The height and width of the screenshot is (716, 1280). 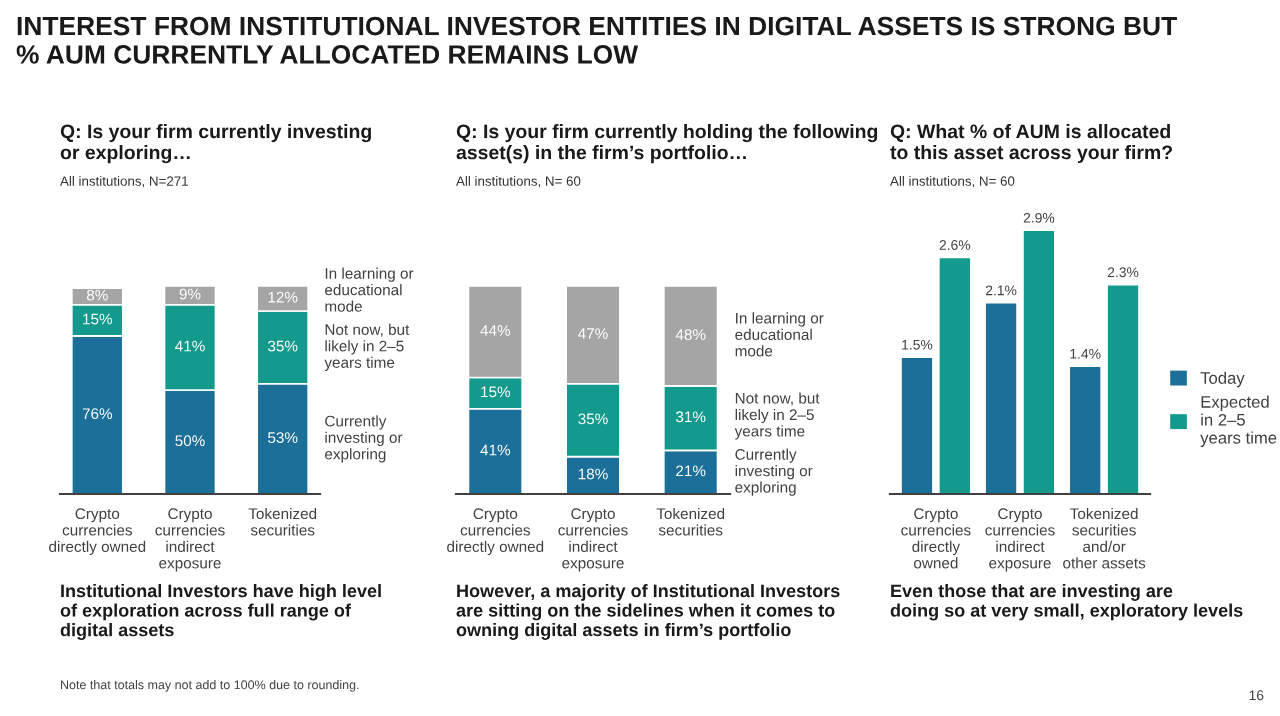 What do you see at coordinates (1238, 421) in the screenshot?
I see `legend-label: Expected in 2–5 years time` at bounding box center [1238, 421].